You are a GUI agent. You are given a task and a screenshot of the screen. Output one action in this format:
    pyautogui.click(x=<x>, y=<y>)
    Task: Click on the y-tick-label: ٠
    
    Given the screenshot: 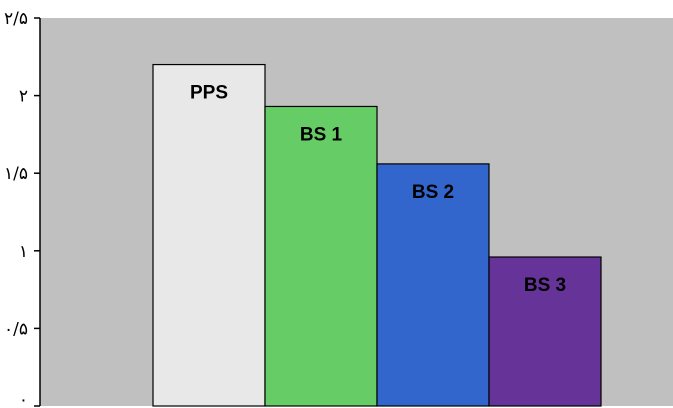 What is the action you would take?
    pyautogui.click(x=23, y=399)
    